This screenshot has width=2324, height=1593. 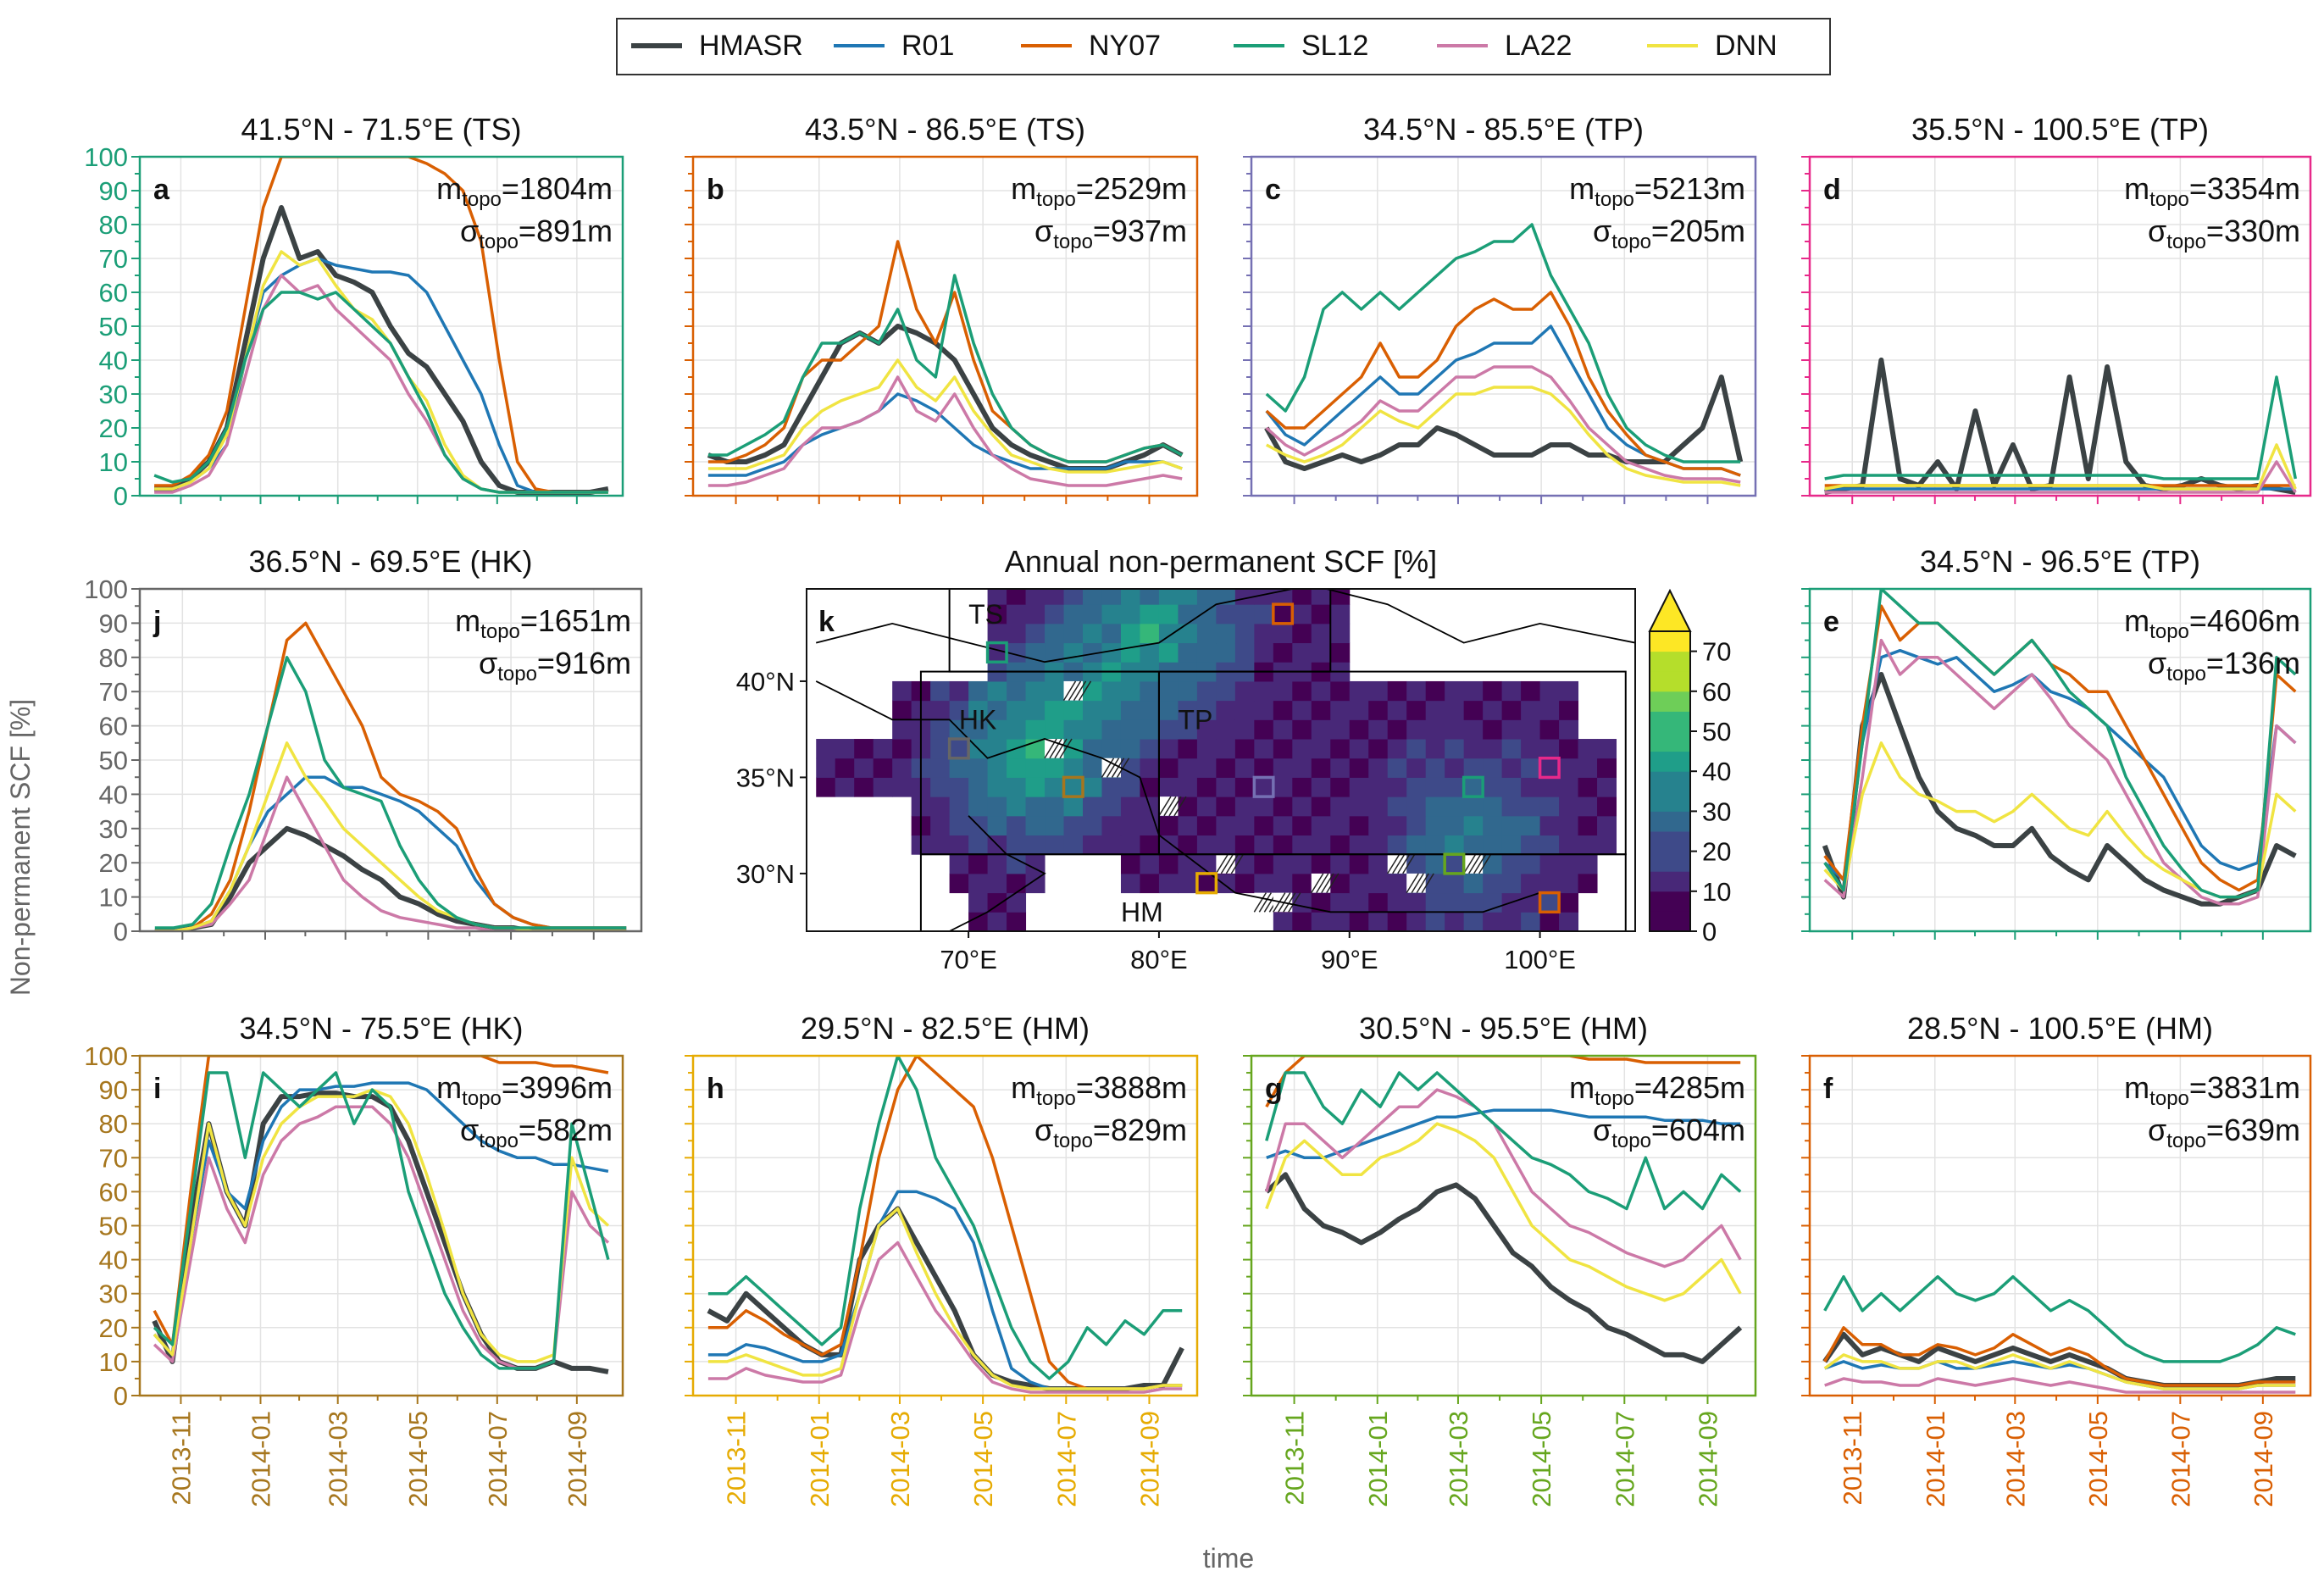 I want to click on topo-mean-label: mtopo=4285m, so click(x=1657, y=1090).